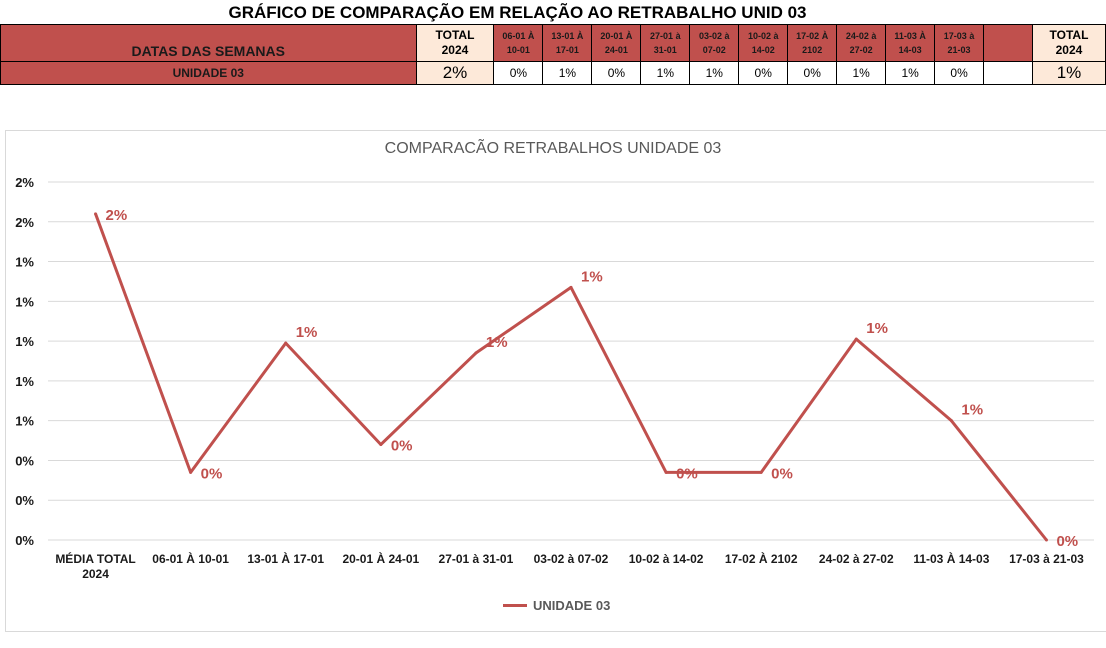  Describe the element at coordinates (476, 559) in the screenshot. I see `x-tick-label: 27-01 à 31-01` at that location.